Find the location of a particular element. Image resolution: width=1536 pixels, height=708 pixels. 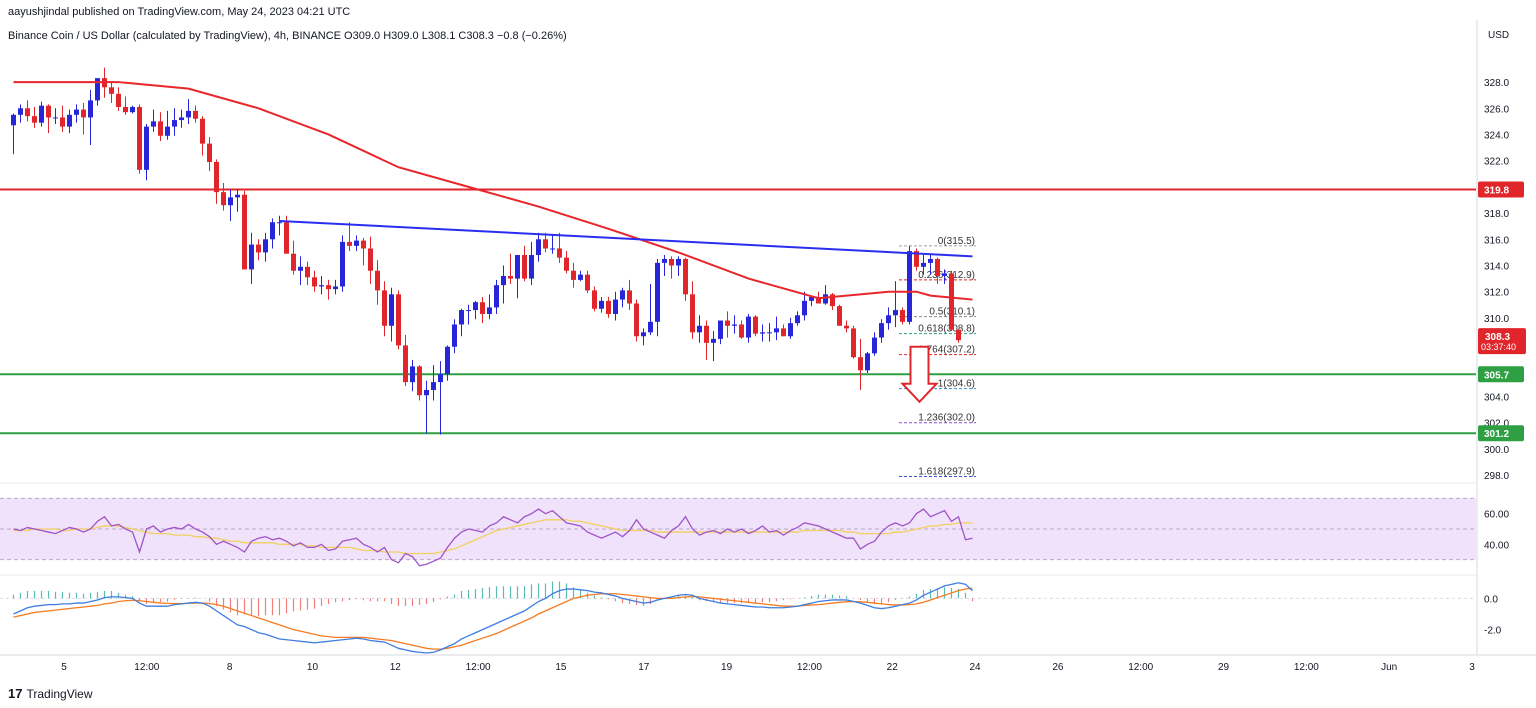

time-tick-label: 12 is located at coordinates (396, 667).